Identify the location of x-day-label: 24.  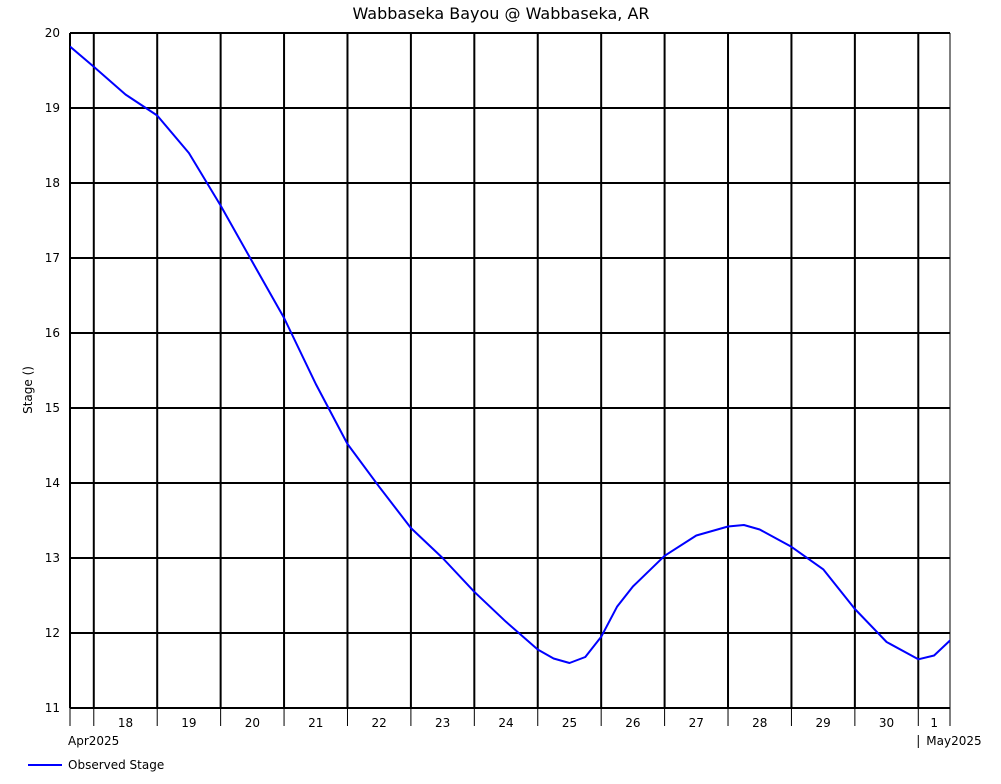
(505, 723).